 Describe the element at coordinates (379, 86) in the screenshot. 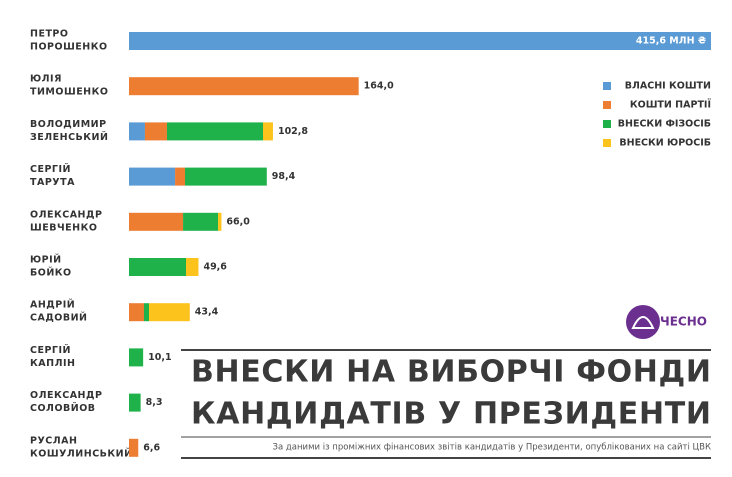

I see `value-label: 164,0` at that location.